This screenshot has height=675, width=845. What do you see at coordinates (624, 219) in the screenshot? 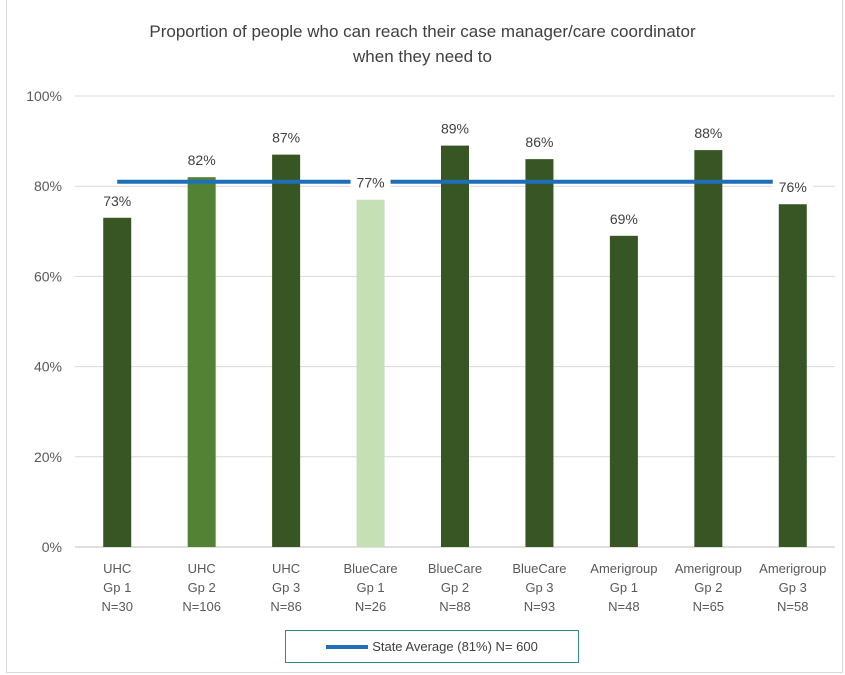
I see `data-label: 69%` at bounding box center [624, 219].